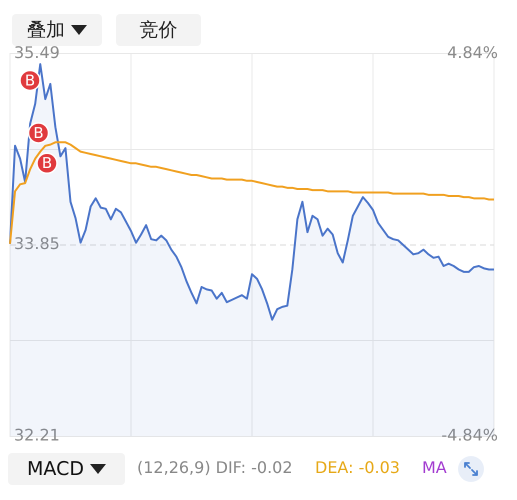  What do you see at coordinates (215, 467) in the screenshot?
I see `text: (12,26,9) DIF: -0.02` at bounding box center [215, 467].